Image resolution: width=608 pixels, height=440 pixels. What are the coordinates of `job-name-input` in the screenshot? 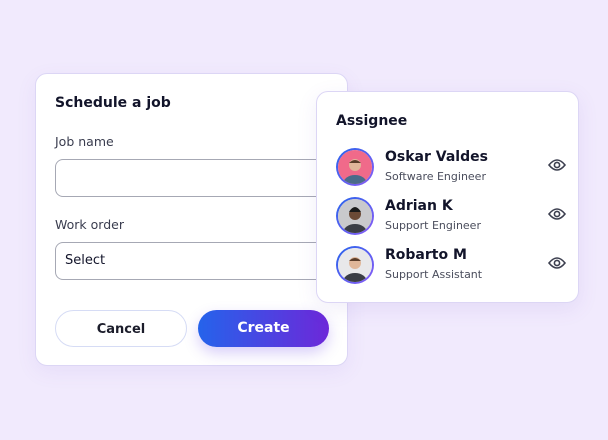 It's located at (200, 178).